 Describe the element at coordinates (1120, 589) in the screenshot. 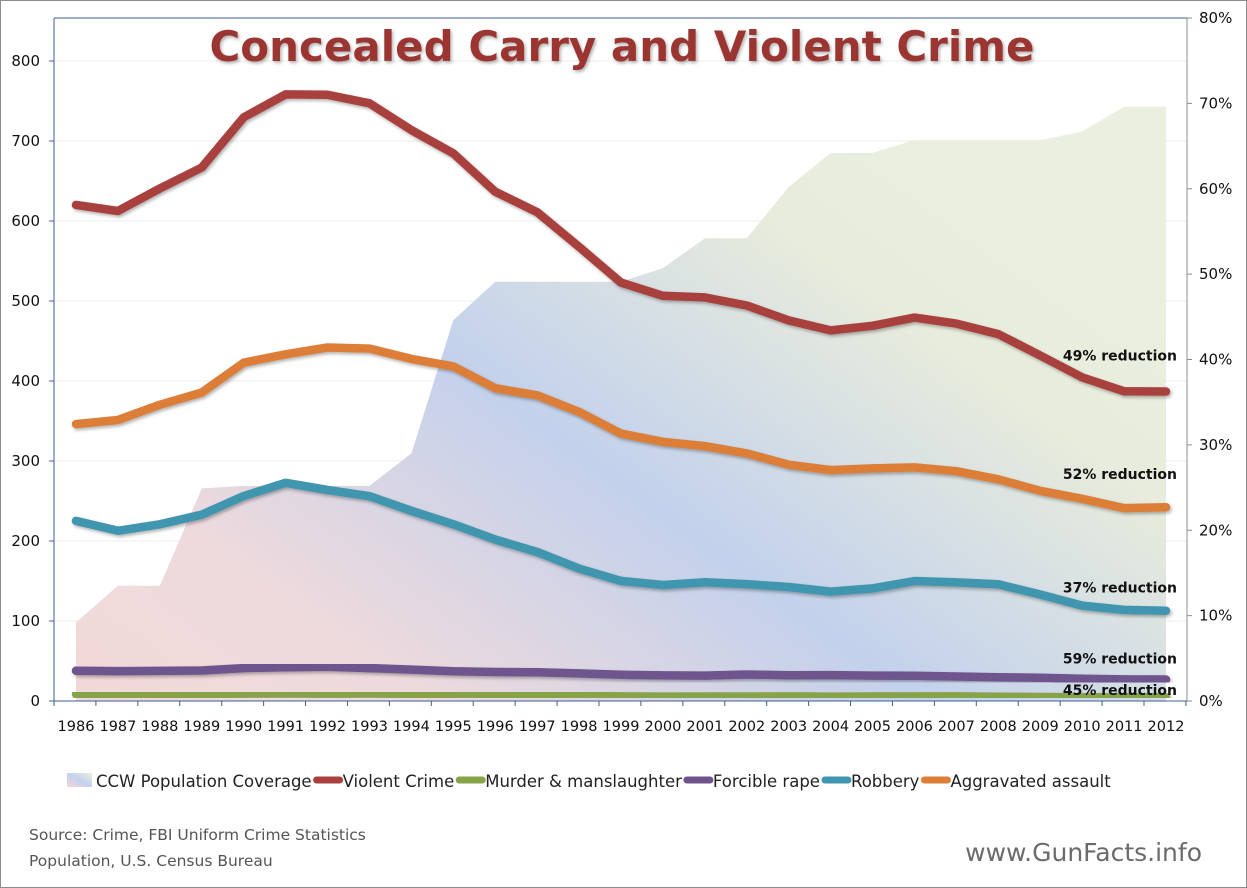

I see `reduction-annotation: 37% reduction` at that location.